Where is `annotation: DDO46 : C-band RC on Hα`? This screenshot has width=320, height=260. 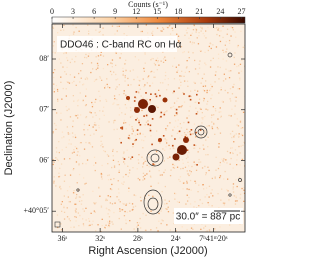 annotation: DDO46 : C-band RC on Hα is located at coordinates (121, 45).